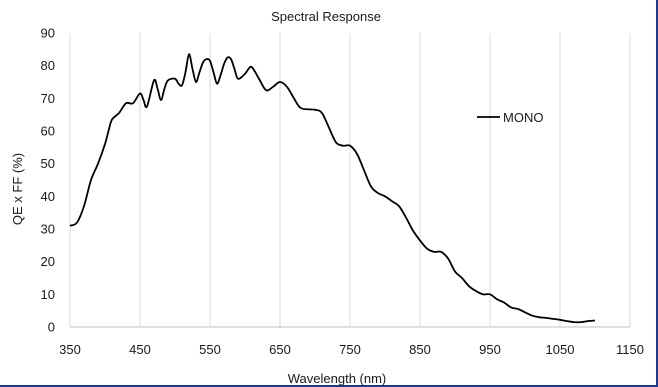 This screenshot has height=387, width=658. Describe the element at coordinates (560, 349) in the screenshot. I see `x-tick-label-1050: 1050` at that location.